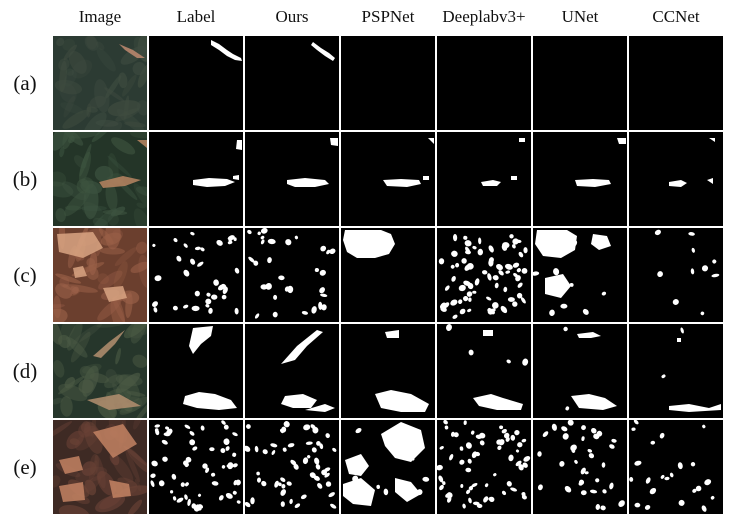 This screenshot has width=736, height=524. Describe the element at coordinates (292, 467) in the screenshot. I see `segmentation-mask-ours-e` at that location.